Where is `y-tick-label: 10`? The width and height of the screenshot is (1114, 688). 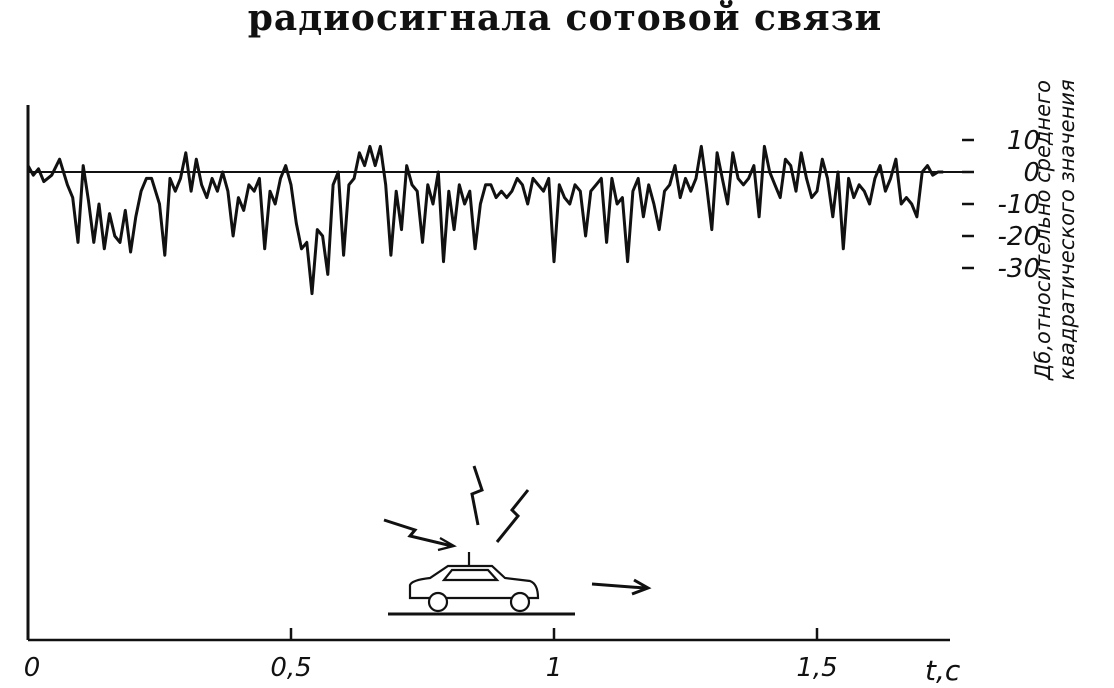
y-tick-label: 10 is located at coordinates (1023, 141).